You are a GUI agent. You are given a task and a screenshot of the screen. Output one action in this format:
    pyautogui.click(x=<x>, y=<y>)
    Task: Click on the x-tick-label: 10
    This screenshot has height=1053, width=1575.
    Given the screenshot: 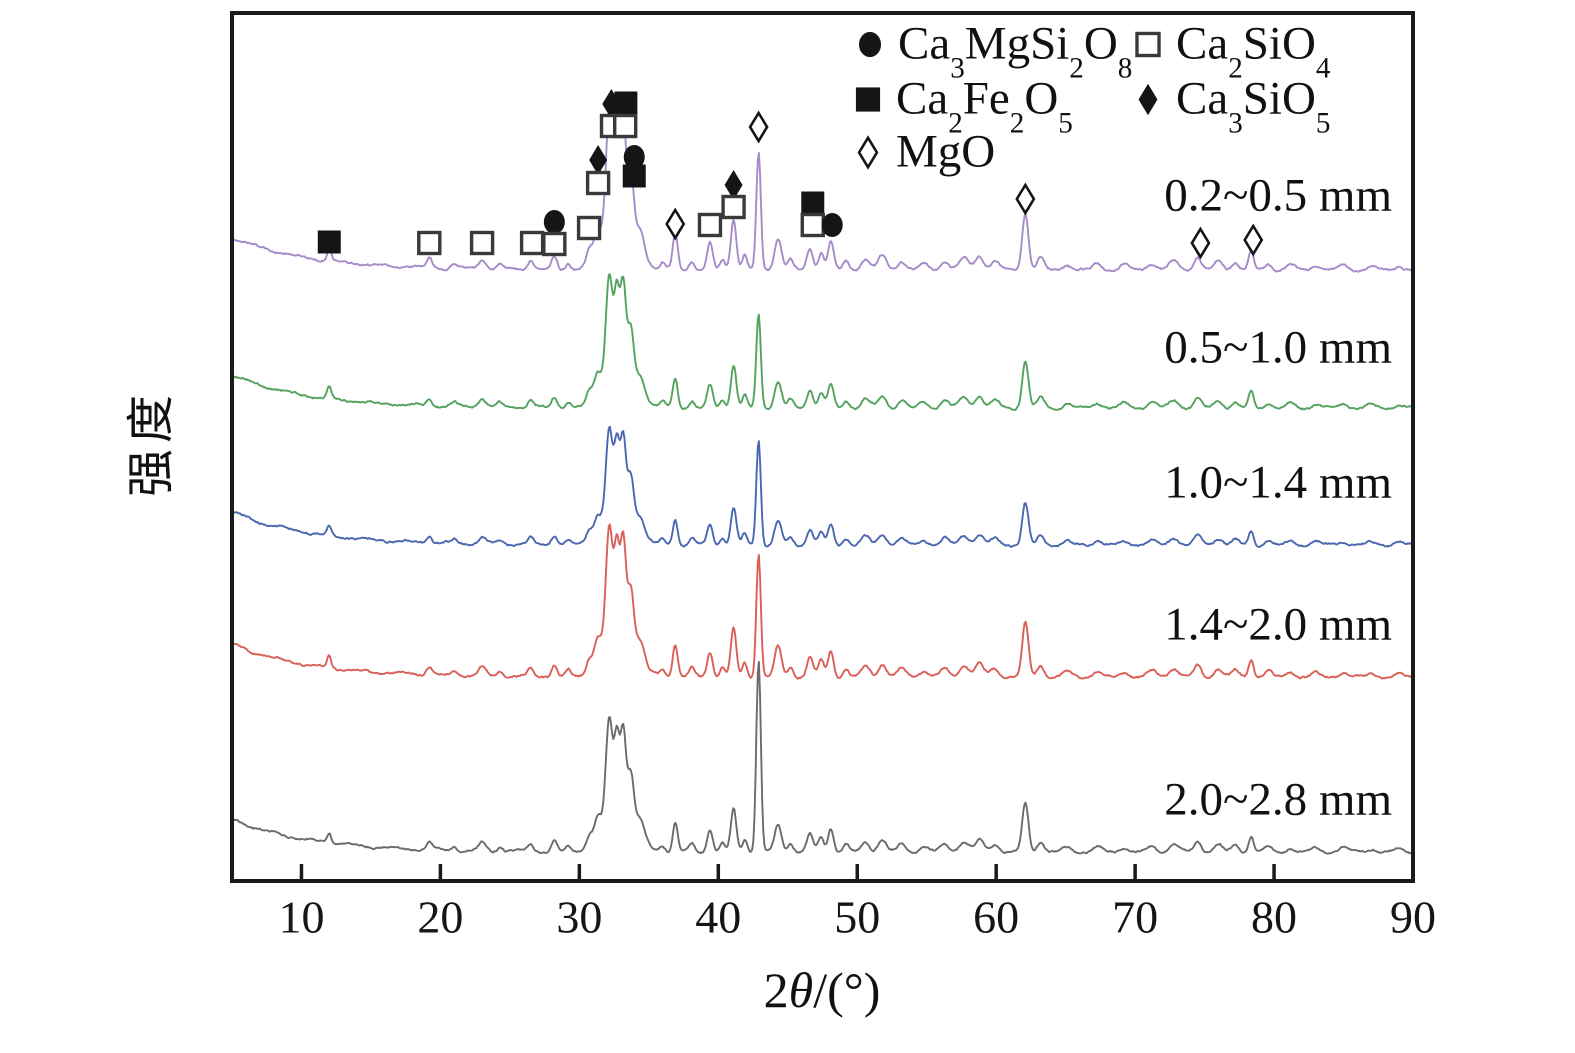 What is the action you would take?
    pyautogui.click(x=301, y=917)
    